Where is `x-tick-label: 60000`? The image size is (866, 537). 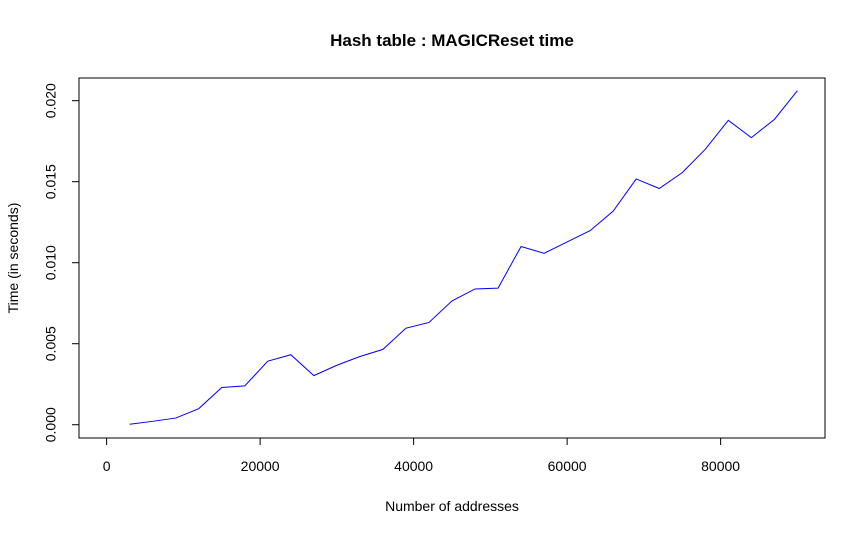
x-tick-label: 60000 is located at coordinates (567, 466).